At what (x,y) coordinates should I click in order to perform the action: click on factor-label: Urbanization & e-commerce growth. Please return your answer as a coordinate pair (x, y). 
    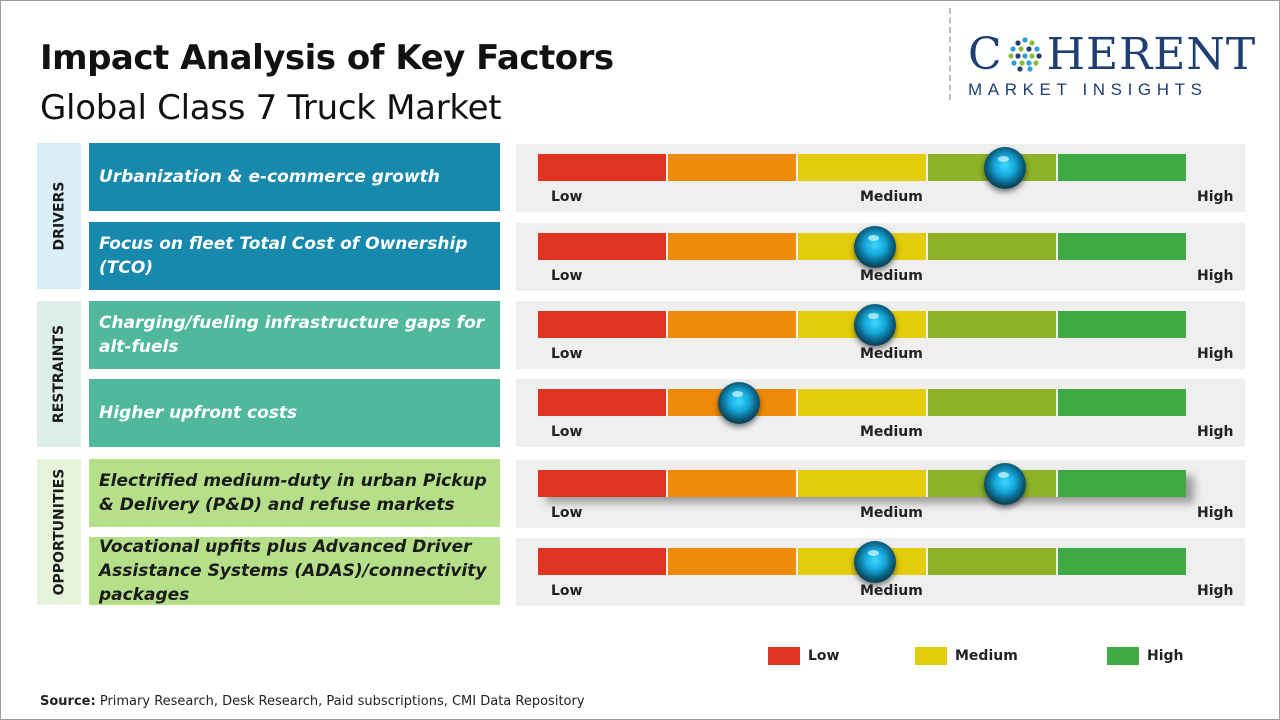
    Looking at the image, I should click on (294, 177).